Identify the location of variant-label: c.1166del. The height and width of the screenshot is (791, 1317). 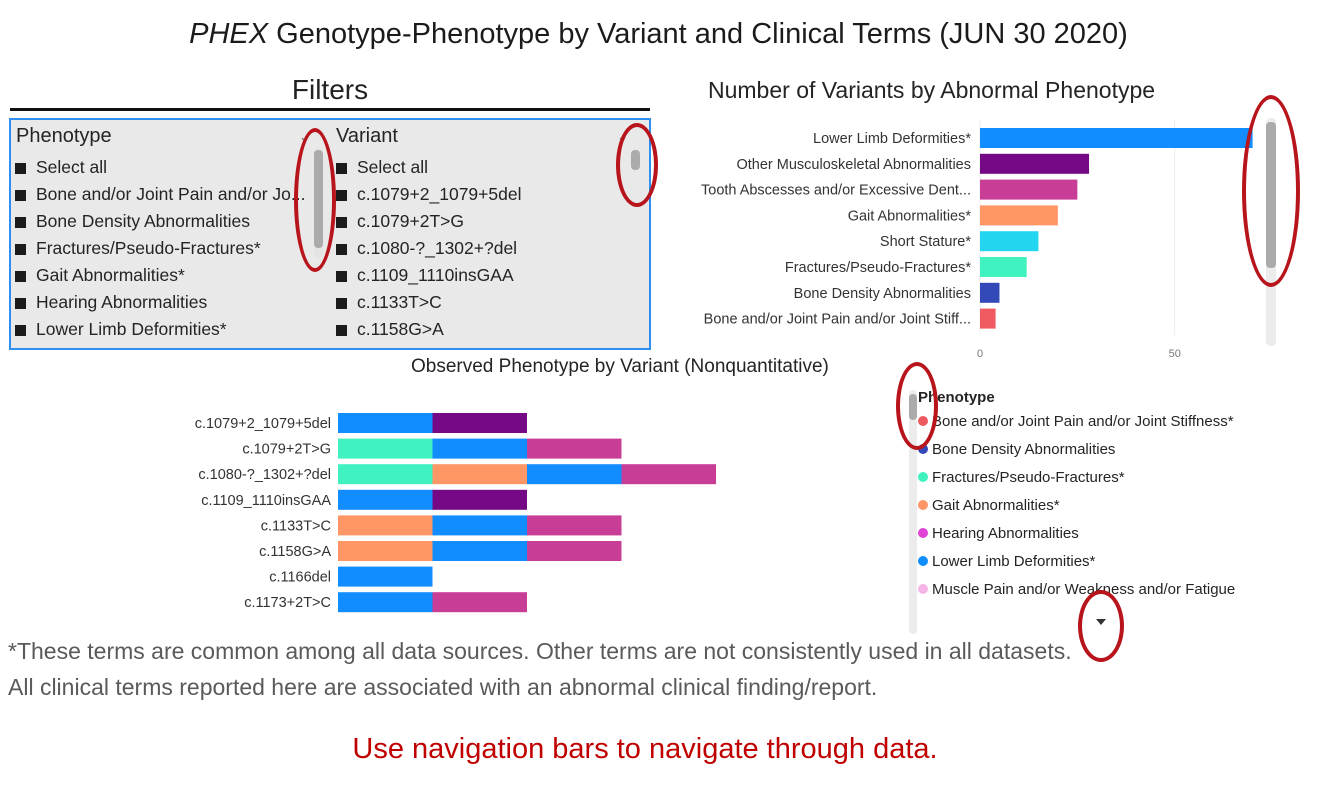
(300, 578).